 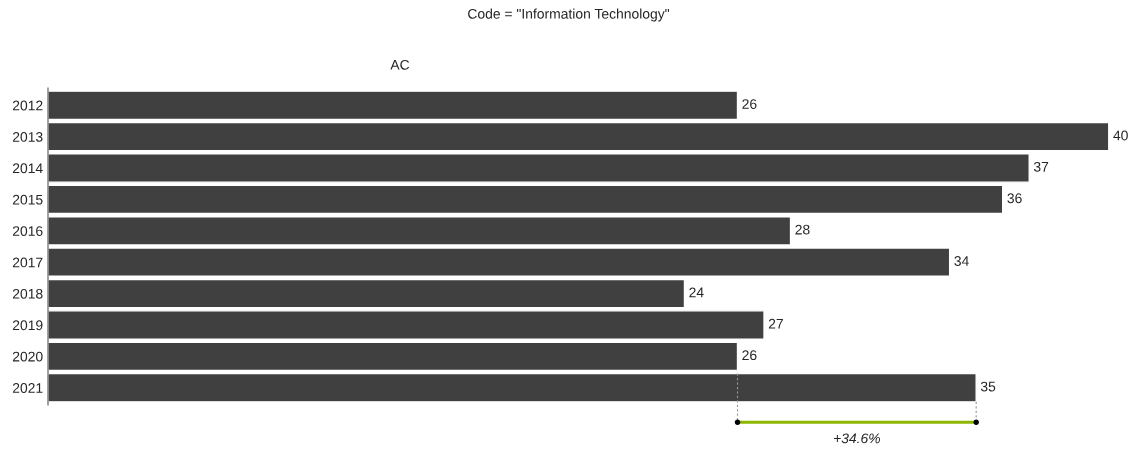 What do you see at coordinates (27, 168) in the screenshot?
I see `y-tick-label: 2014` at bounding box center [27, 168].